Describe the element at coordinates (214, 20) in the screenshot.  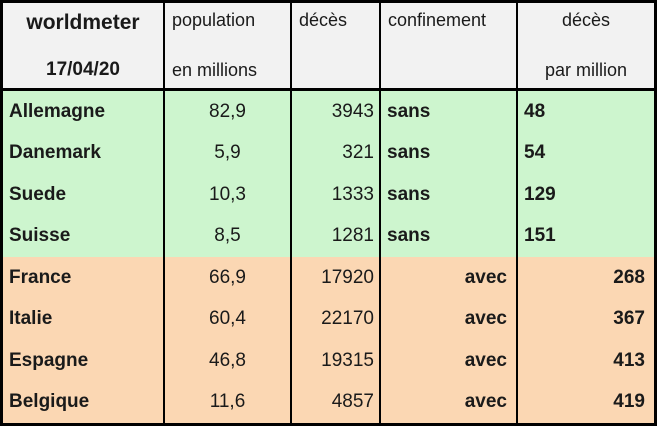
I see `header-population-line1: population` at that location.